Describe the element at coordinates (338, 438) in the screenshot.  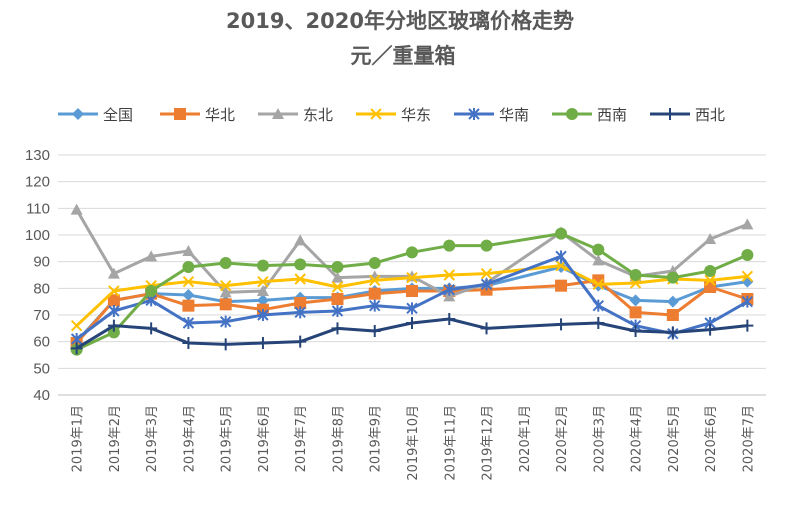
I see `x-tick-label: 2019年8月` at that location.